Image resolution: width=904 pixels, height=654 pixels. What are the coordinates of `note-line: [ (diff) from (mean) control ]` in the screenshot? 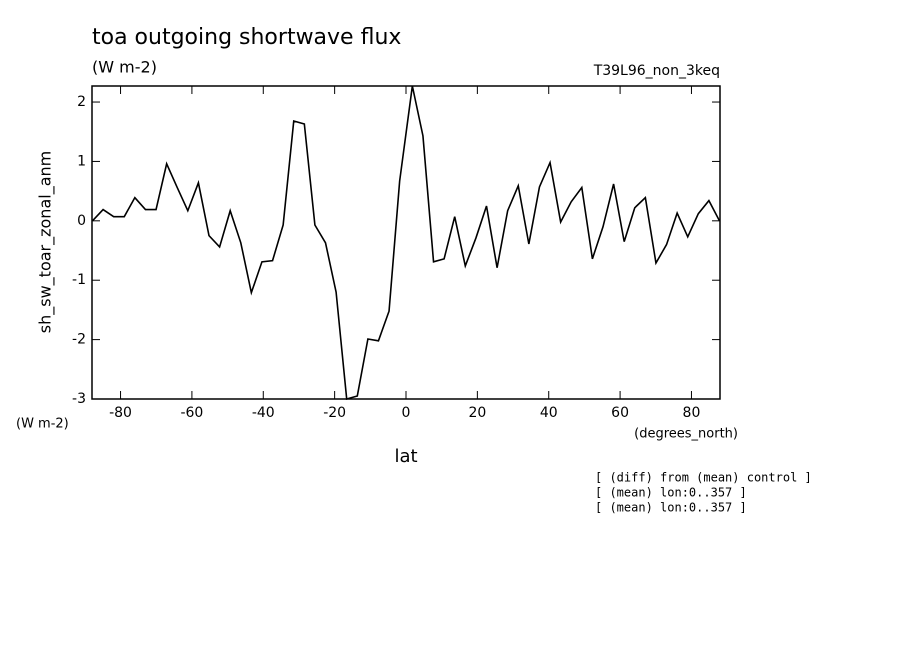 It's located at (703, 478).